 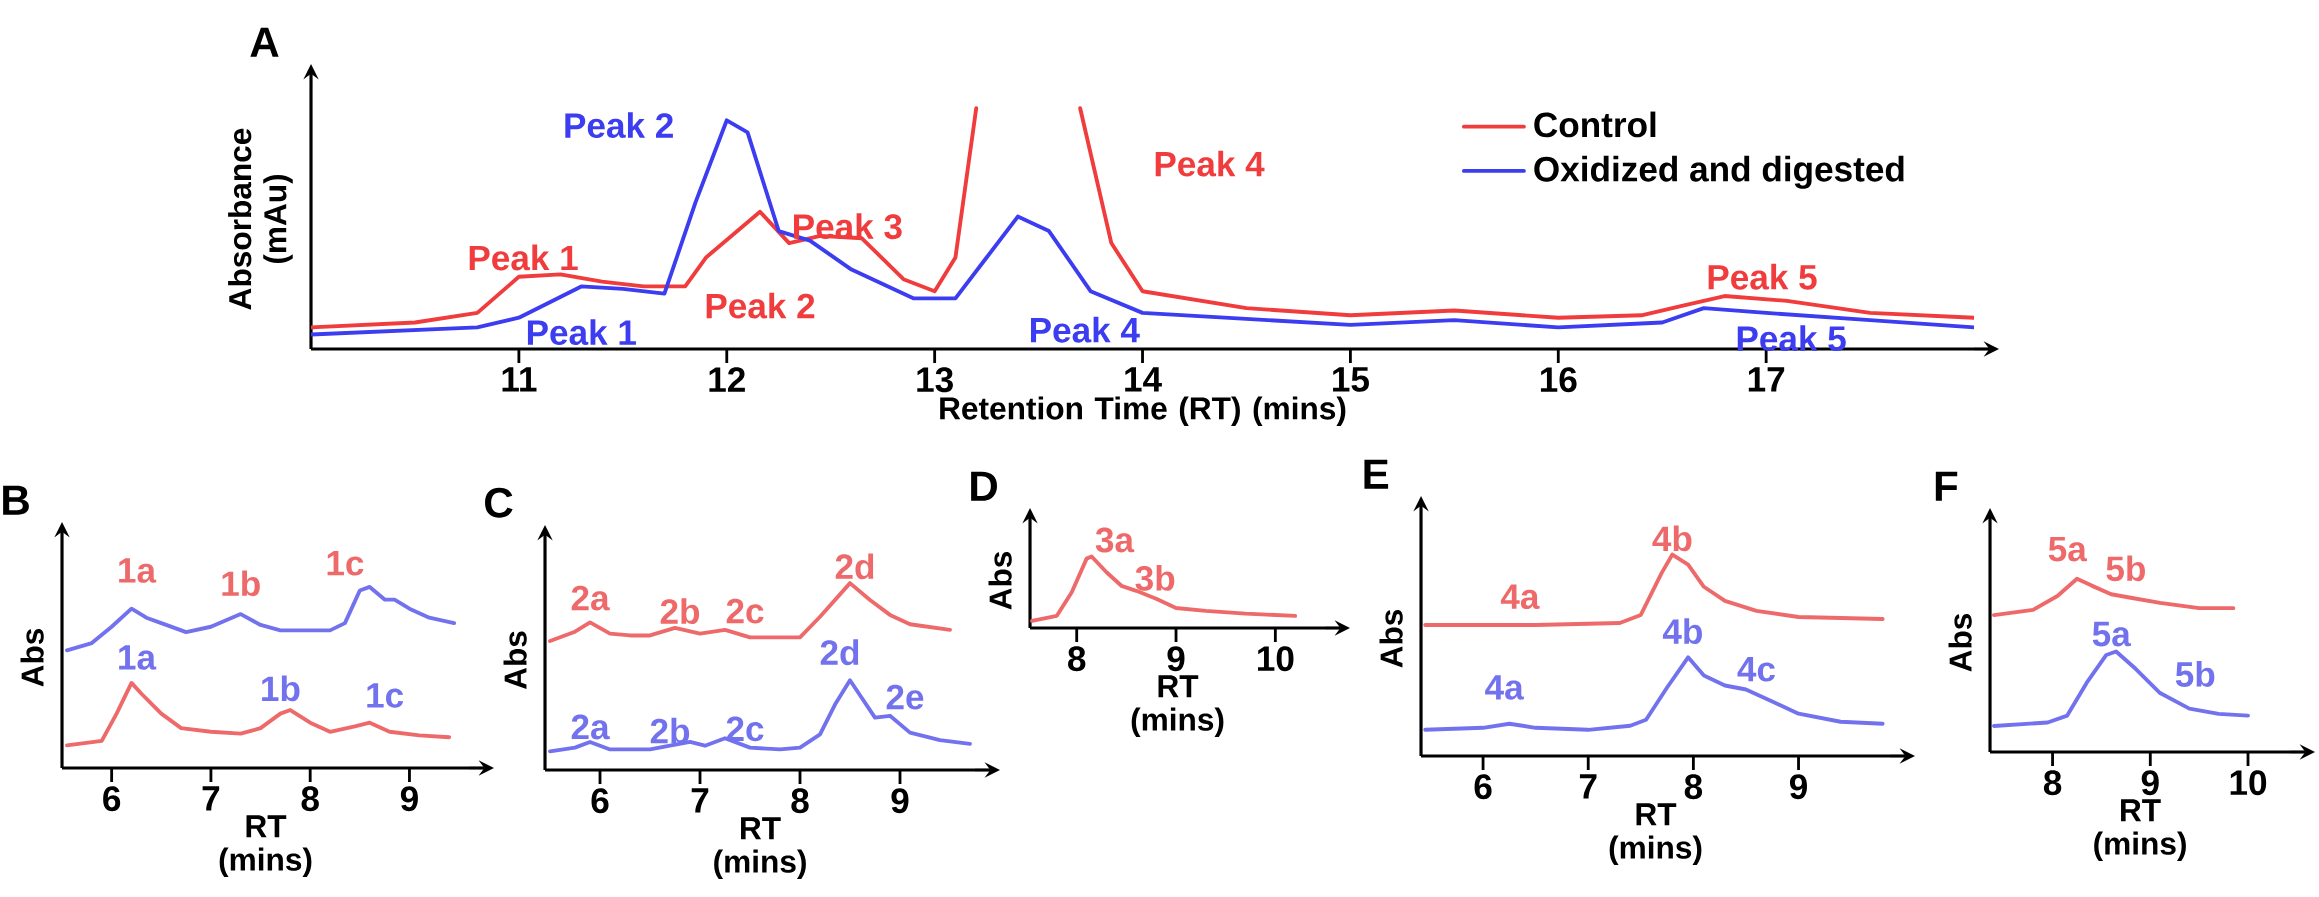 I want to click on chart-title: B, so click(x=16, y=500).